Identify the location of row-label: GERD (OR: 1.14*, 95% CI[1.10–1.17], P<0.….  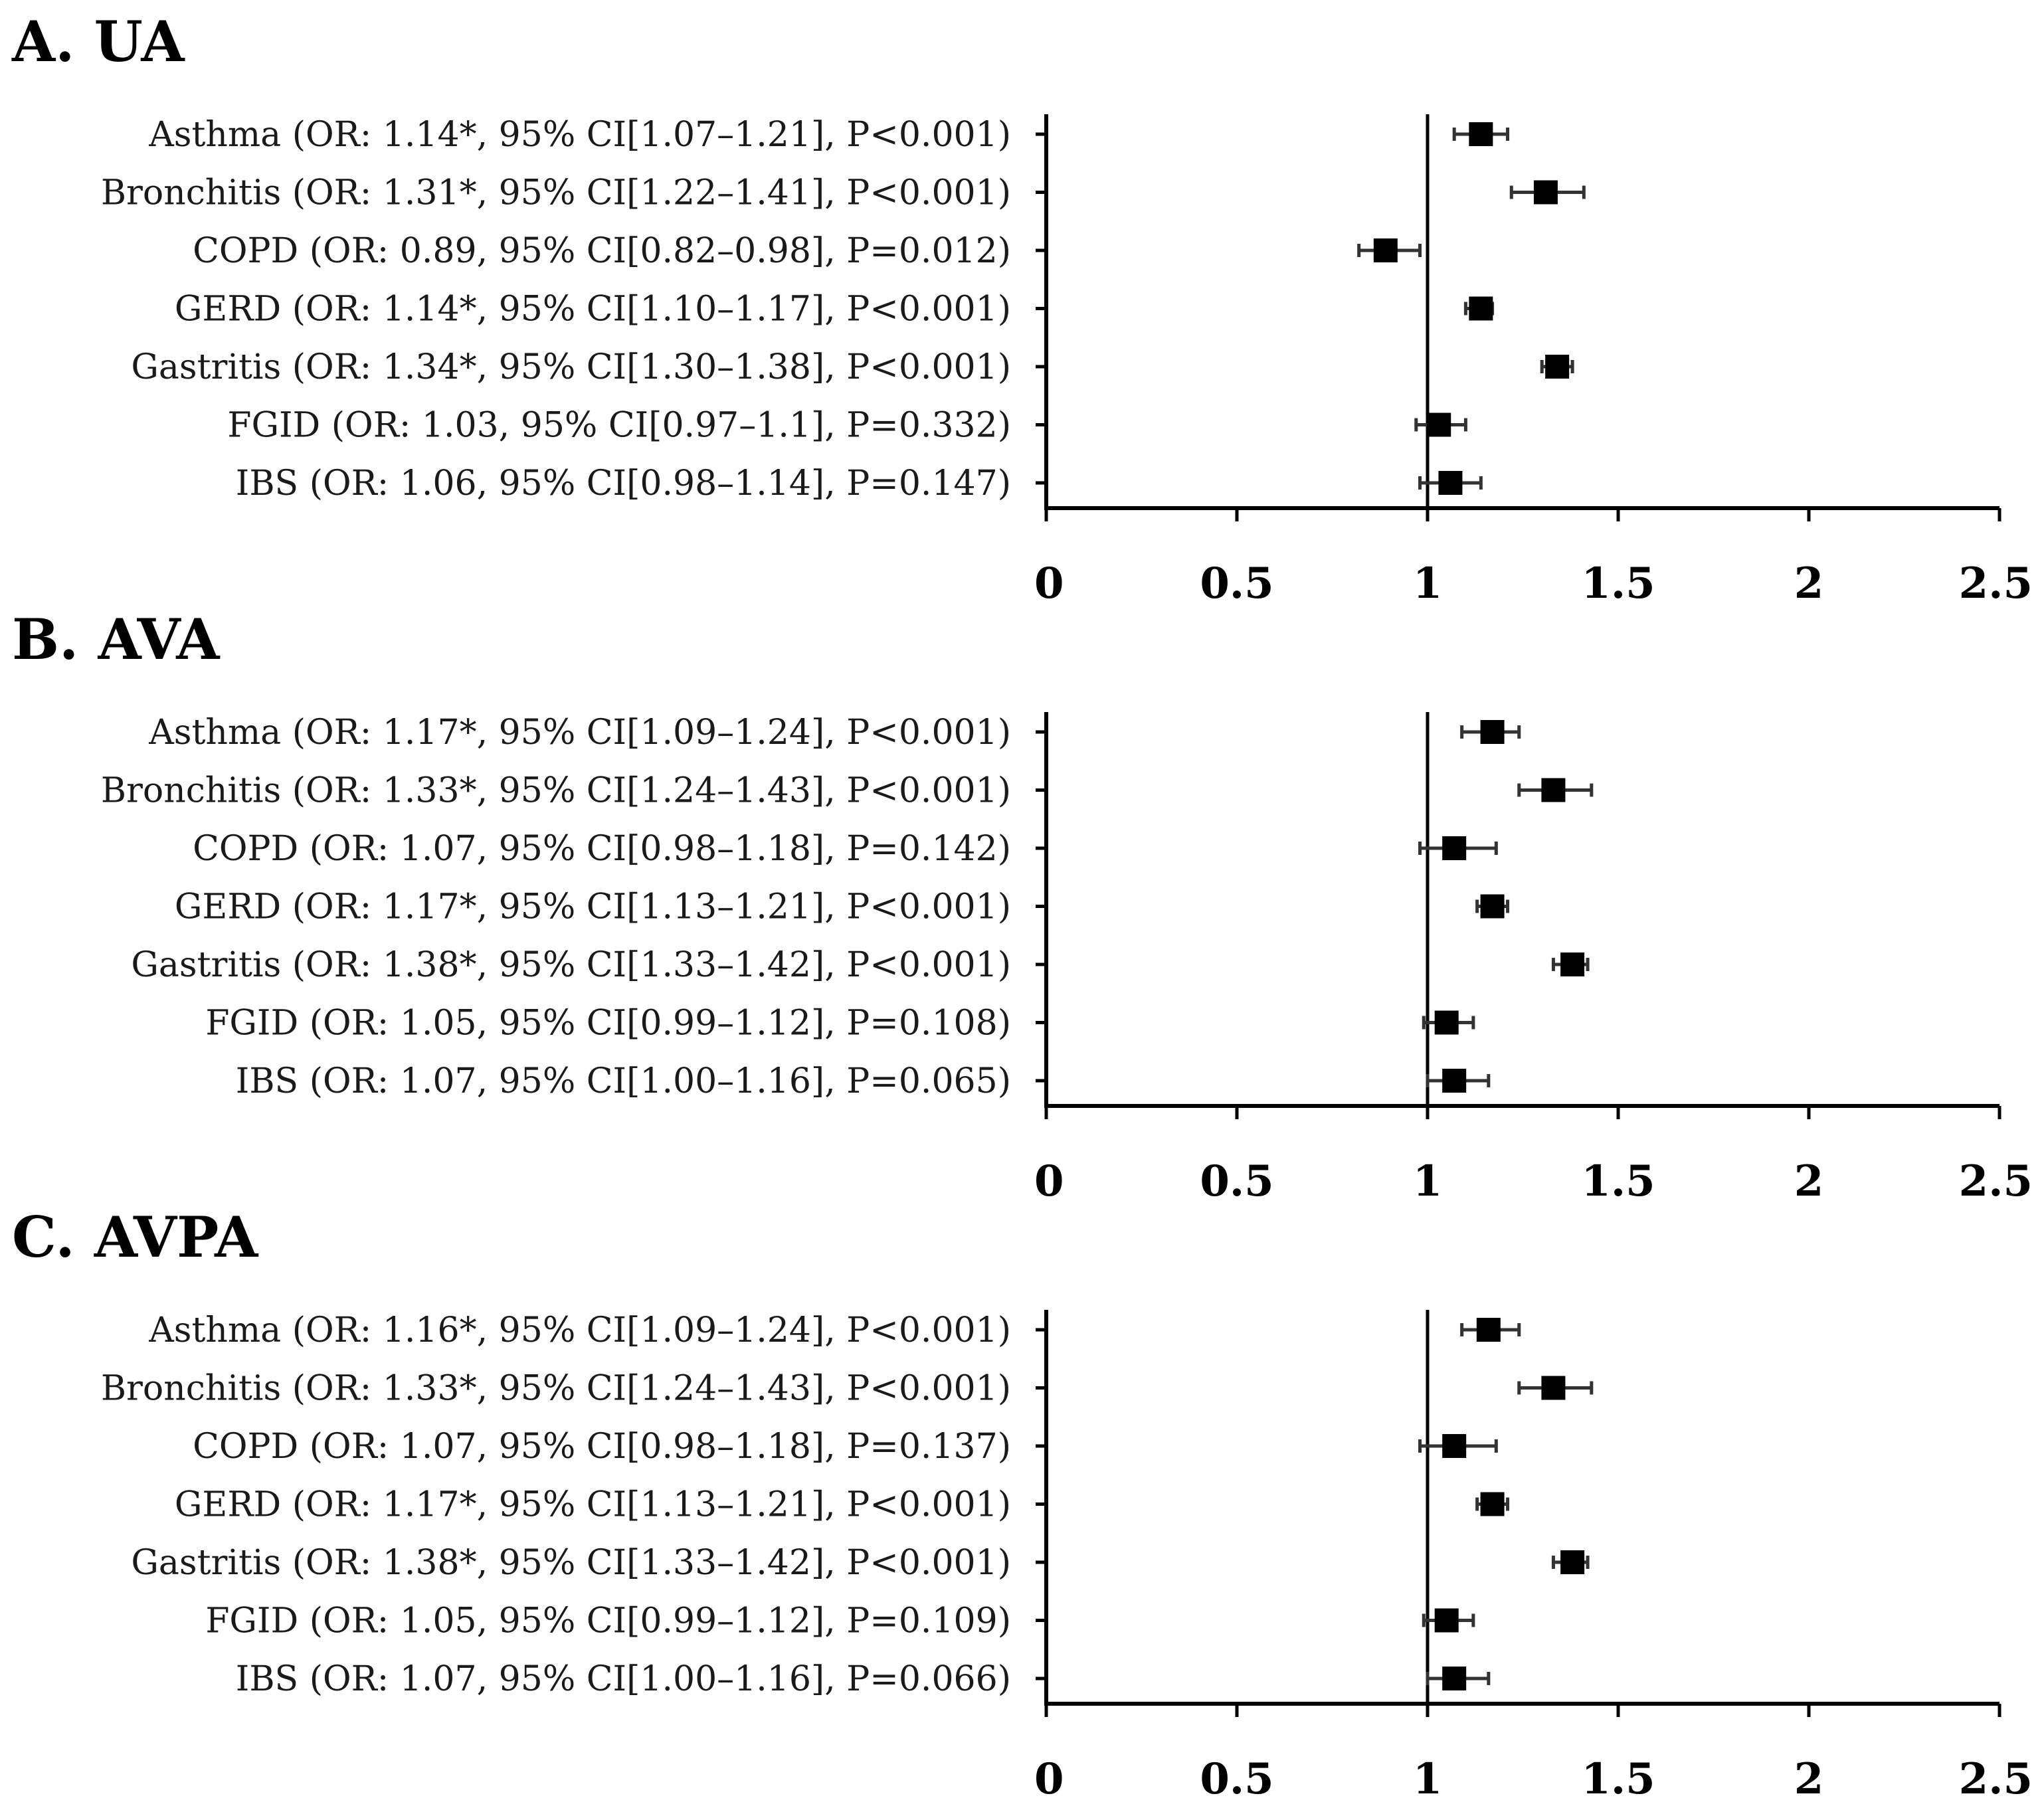
(593, 309).